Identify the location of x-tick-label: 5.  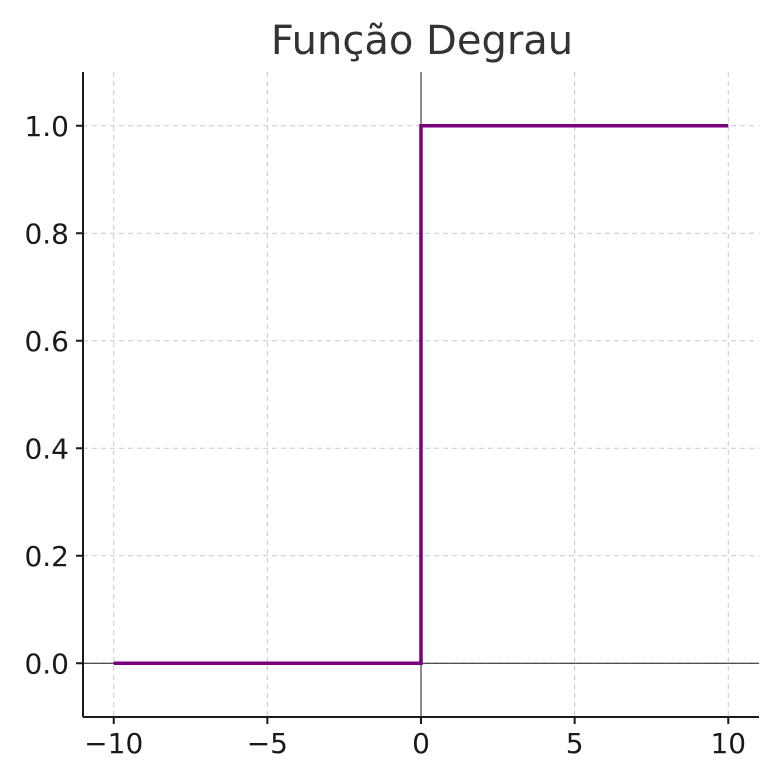
(575, 743).